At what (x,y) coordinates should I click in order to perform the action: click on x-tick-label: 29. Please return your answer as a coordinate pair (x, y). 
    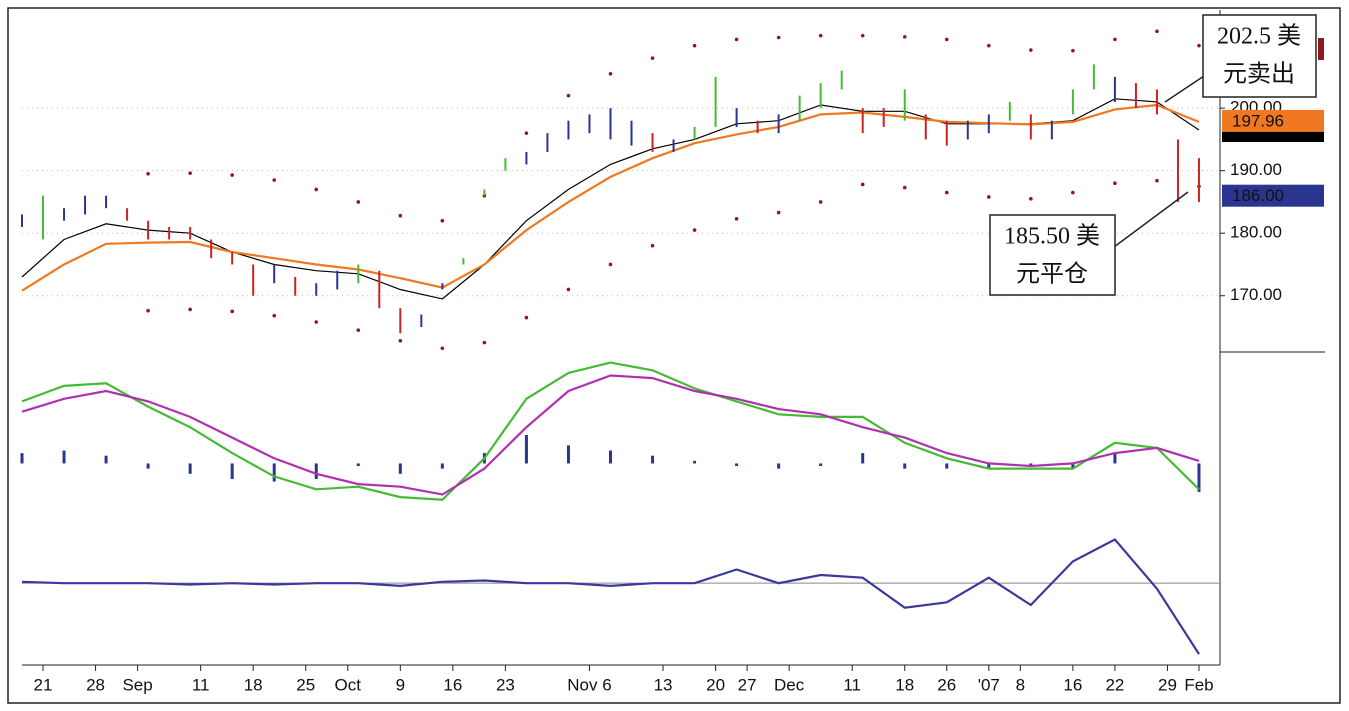
    Looking at the image, I should click on (1167, 684).